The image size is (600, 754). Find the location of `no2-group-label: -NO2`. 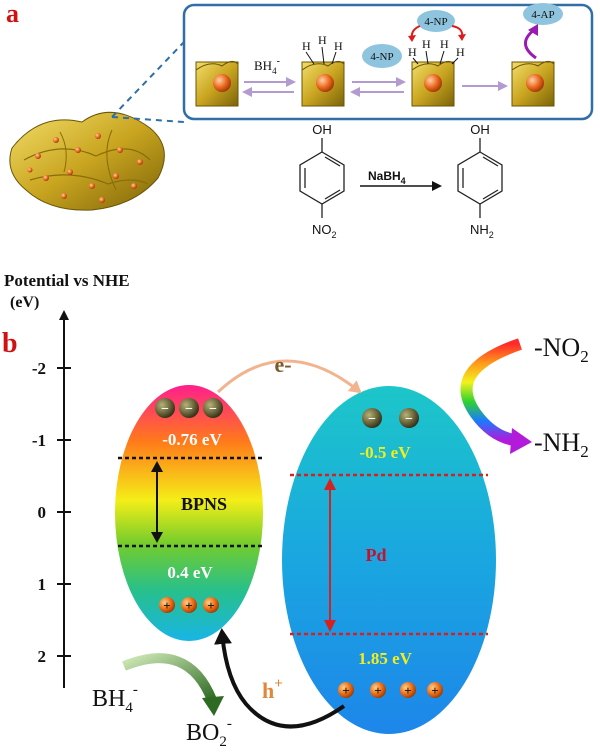

no2-group-label: -NO2 is located at coordinates (561, 349).